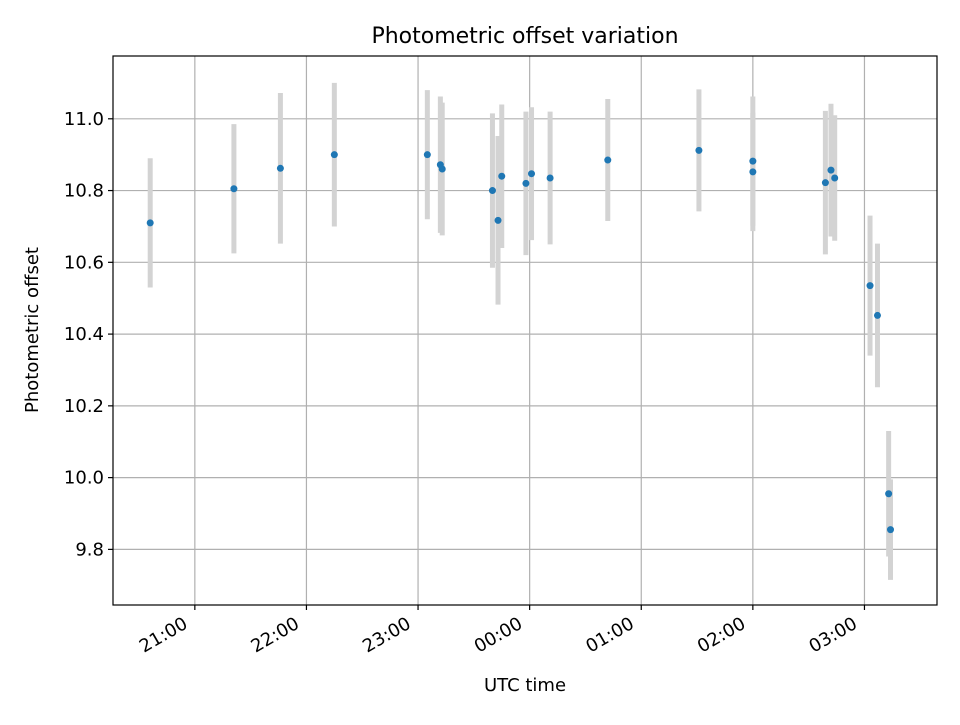  I want to click on y-tick-label: 10.4, so click(84, 334).